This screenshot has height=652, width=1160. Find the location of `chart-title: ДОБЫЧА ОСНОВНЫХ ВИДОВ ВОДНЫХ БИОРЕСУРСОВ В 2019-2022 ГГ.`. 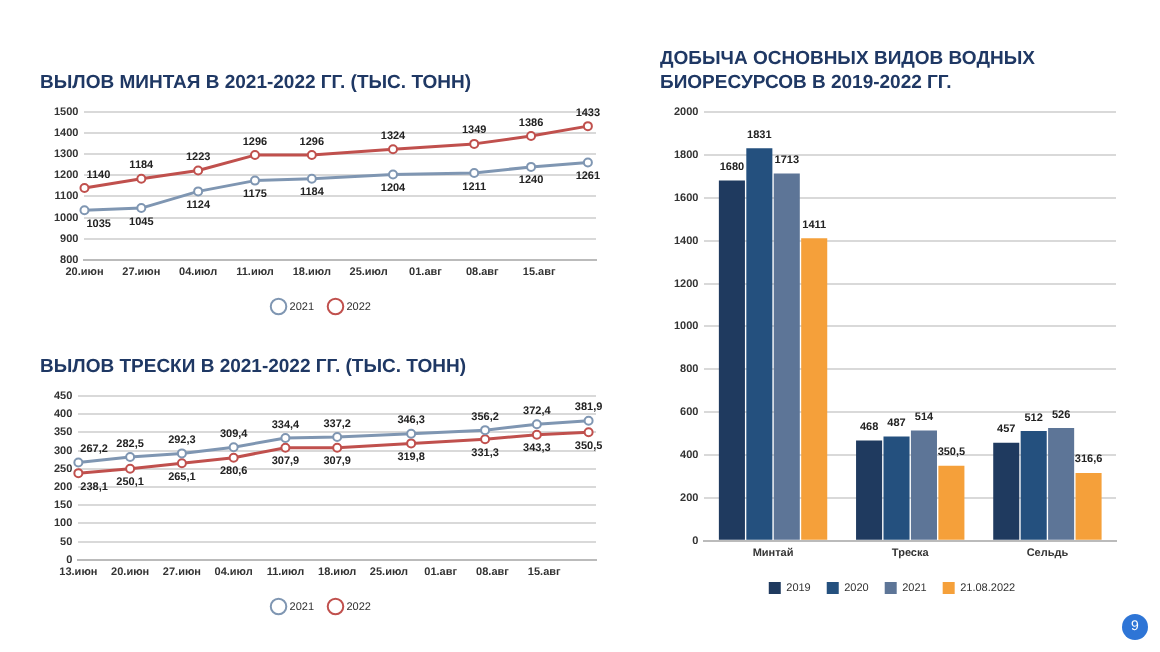

chart-title: ДОБЫЧА ОСНОВНЫХ ВИДОВ ВОДНЫХ БИОРЕСУРСОВ В 2019-2022 ГГ. is located at coordinates (848, 72).